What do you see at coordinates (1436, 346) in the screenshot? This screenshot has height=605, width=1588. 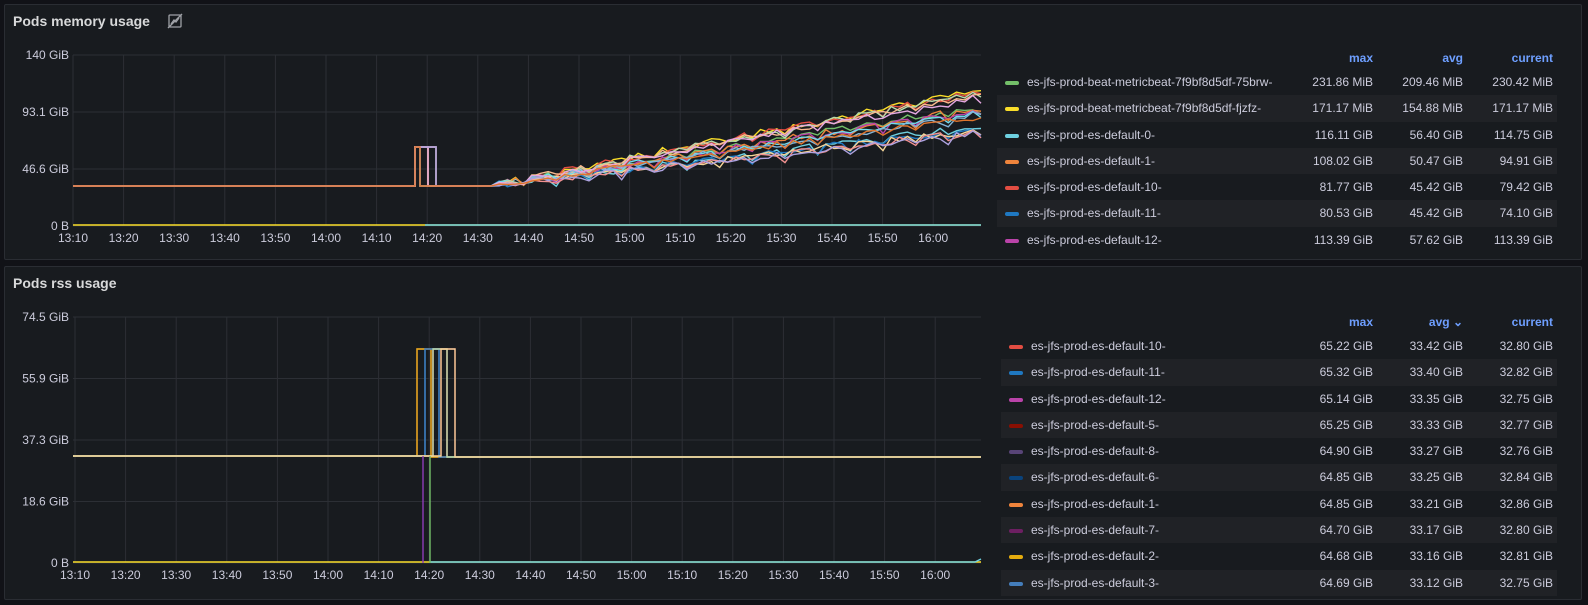 I see `legend-avg-value: 33.42 GiB` at bounding box center [1436, 346].